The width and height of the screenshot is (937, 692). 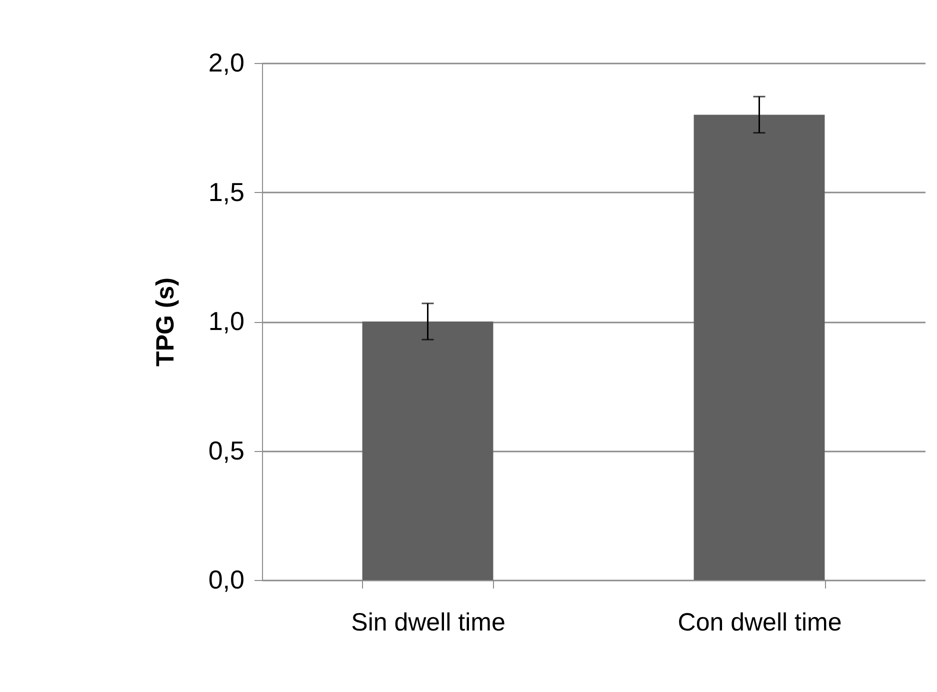 What do you see at coordinates (226, 63) in the screenshot?
I see `y-tick-label: 2,0` at bounding box center [226, 63].